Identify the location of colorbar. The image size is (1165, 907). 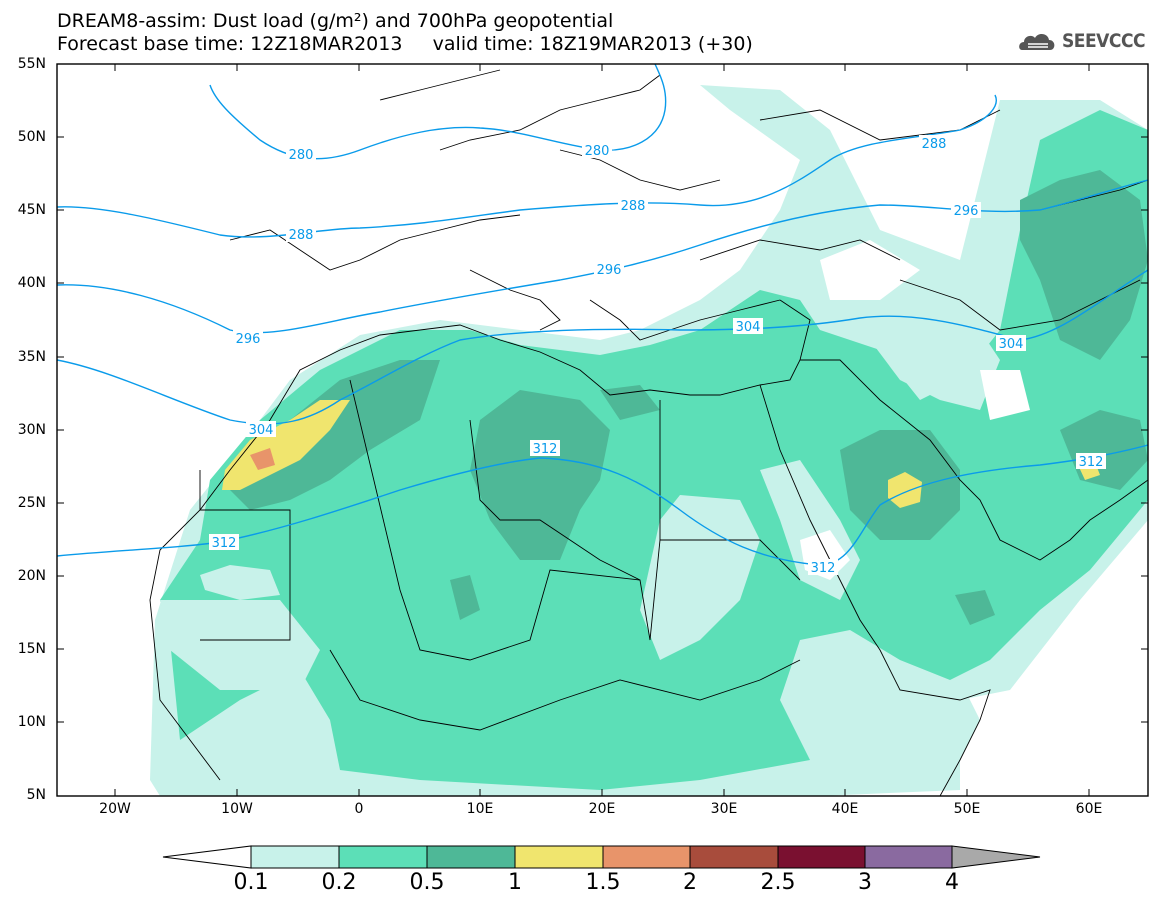
(601, 857).